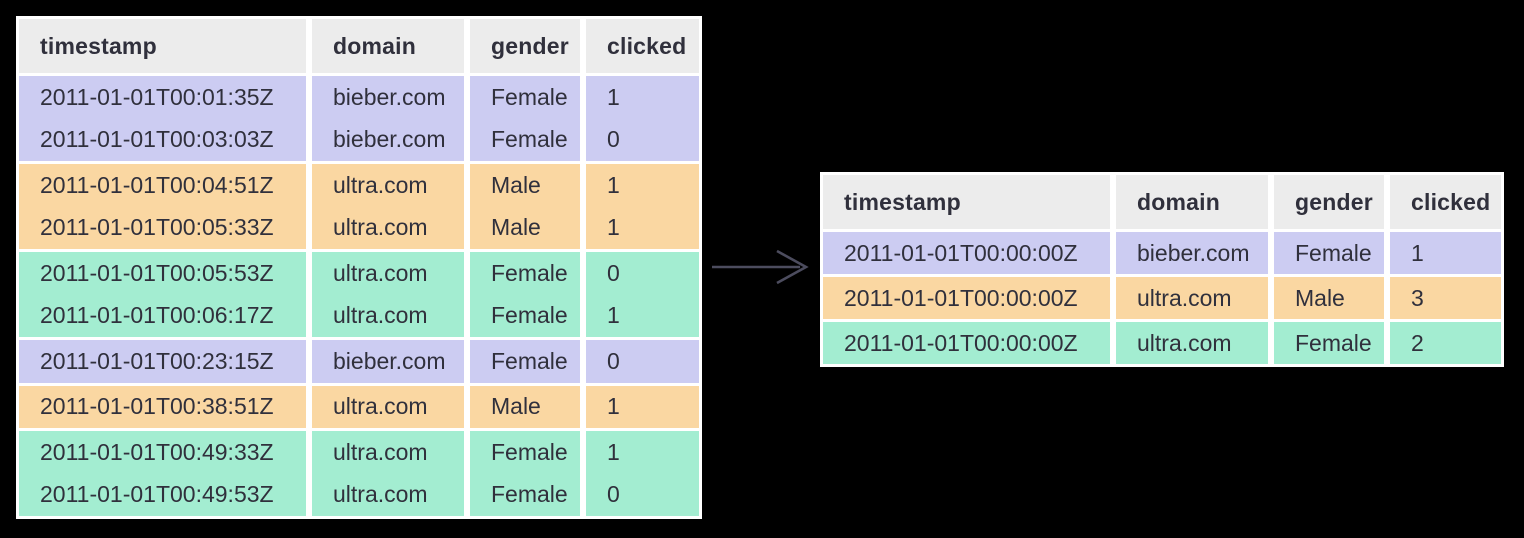 The width and height of the screenshot is (1524, 538). I want to click on left-table-header: timestamp domain gender clicked, so click(359, 46).